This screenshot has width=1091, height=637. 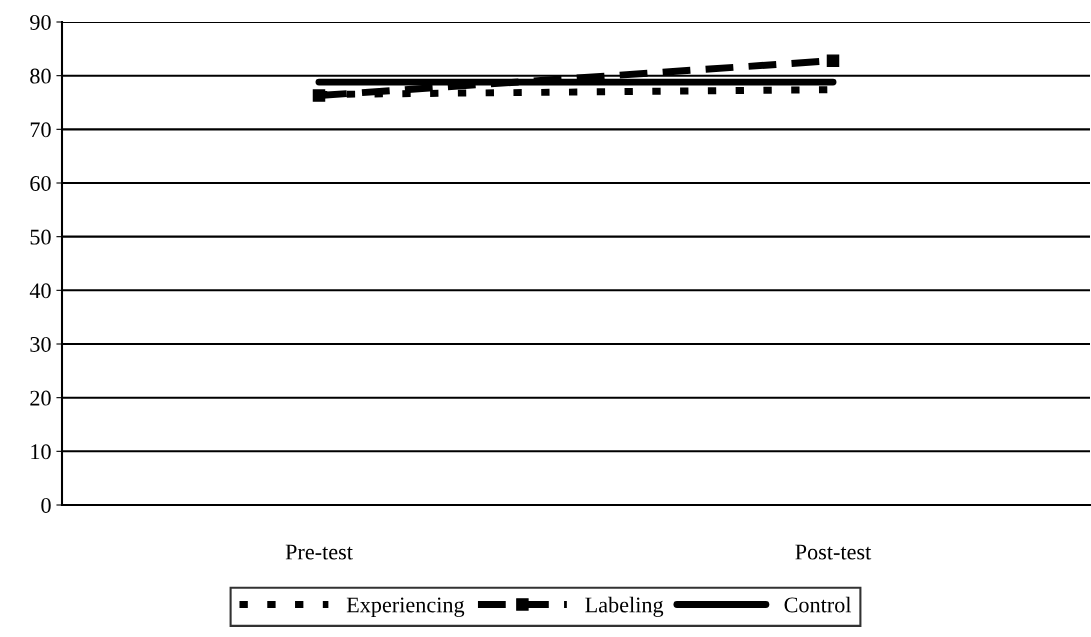 I want to click on legend-label: Control, so click(x=818, y=604).